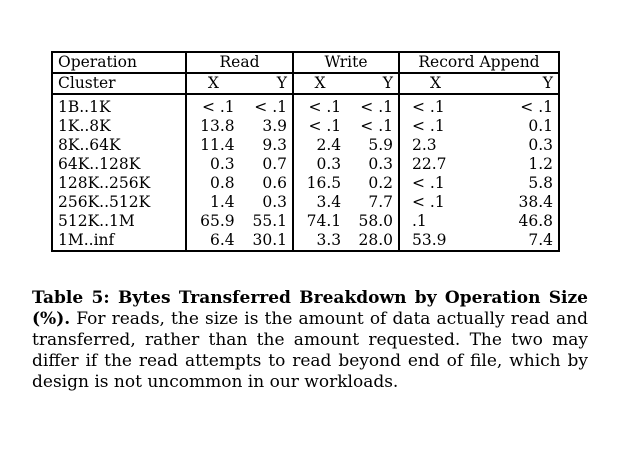  What do you see at coordinates (118, 221) in the screenshot?
I see `row-label: 512K..1M` at bounding box center [118, 221].